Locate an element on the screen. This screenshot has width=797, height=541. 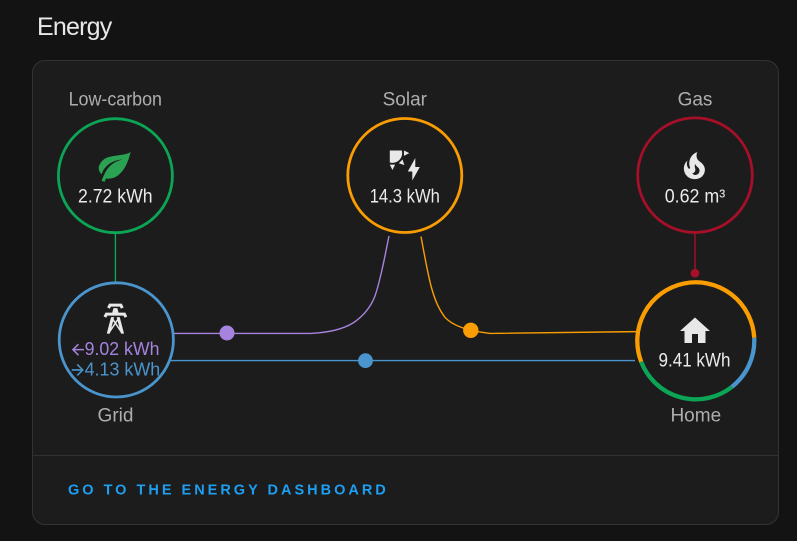
svg-text: GO TO THE ENERGY DASHBOARD is located at coordinates (228, 490).